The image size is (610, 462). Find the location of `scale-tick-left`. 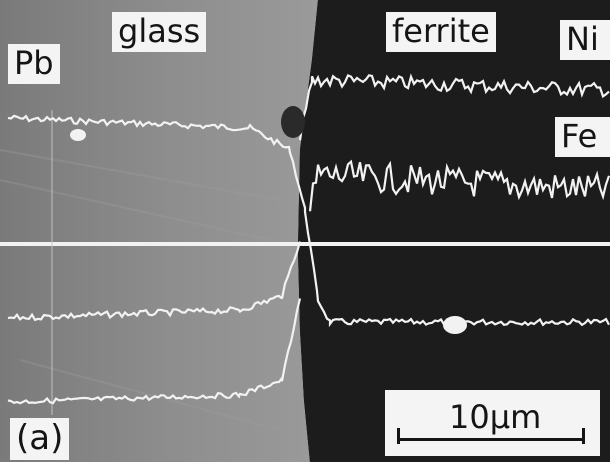

scale-tick-left is located at coordinates (398, 436).